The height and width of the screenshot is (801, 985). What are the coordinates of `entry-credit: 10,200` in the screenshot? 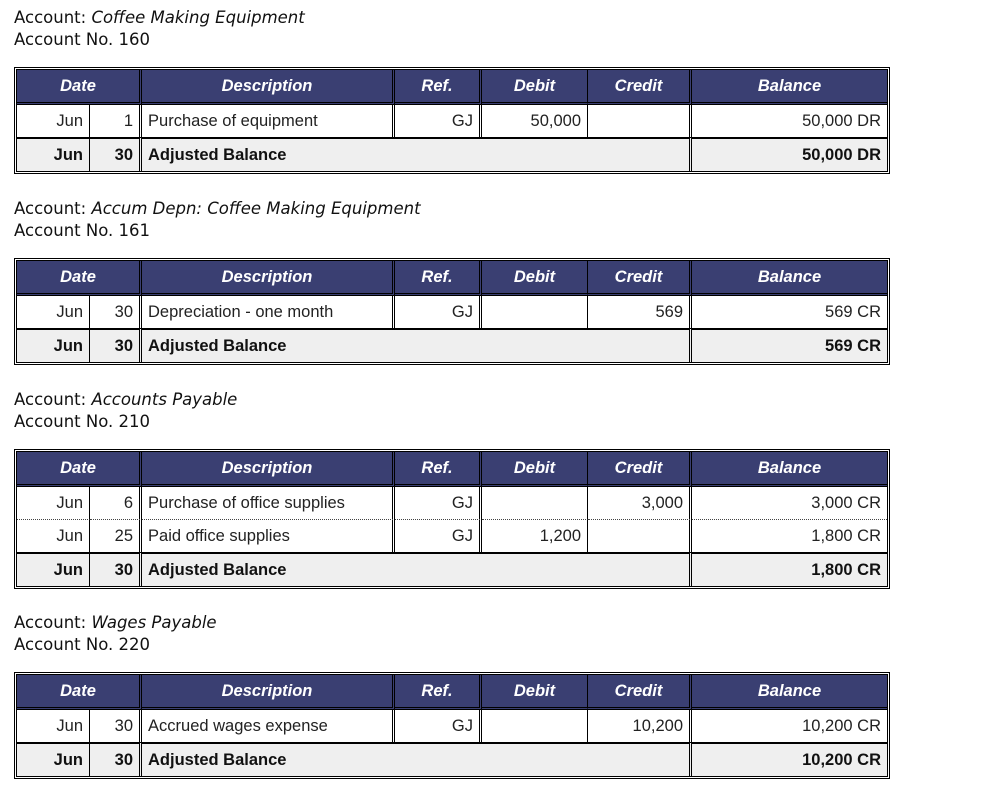 It's located at (640, 726).